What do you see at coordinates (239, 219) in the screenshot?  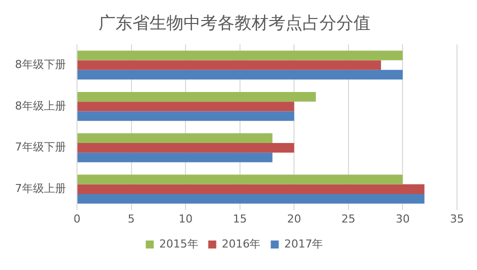 I see `x-tick-label: 15` at bounding box center [239, 219].